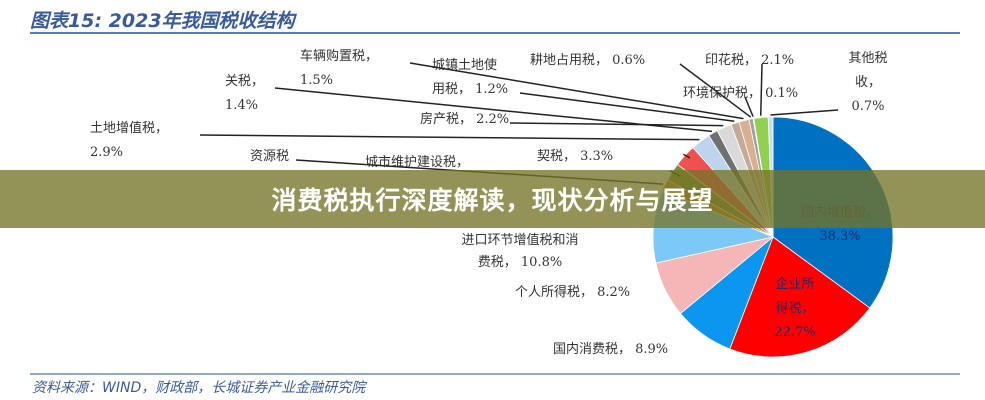 This screenshot has height=400, width=985. Describe the element at coordinates (867, 58) in the screenshot. I see `slice-label: 其他税` at that location.